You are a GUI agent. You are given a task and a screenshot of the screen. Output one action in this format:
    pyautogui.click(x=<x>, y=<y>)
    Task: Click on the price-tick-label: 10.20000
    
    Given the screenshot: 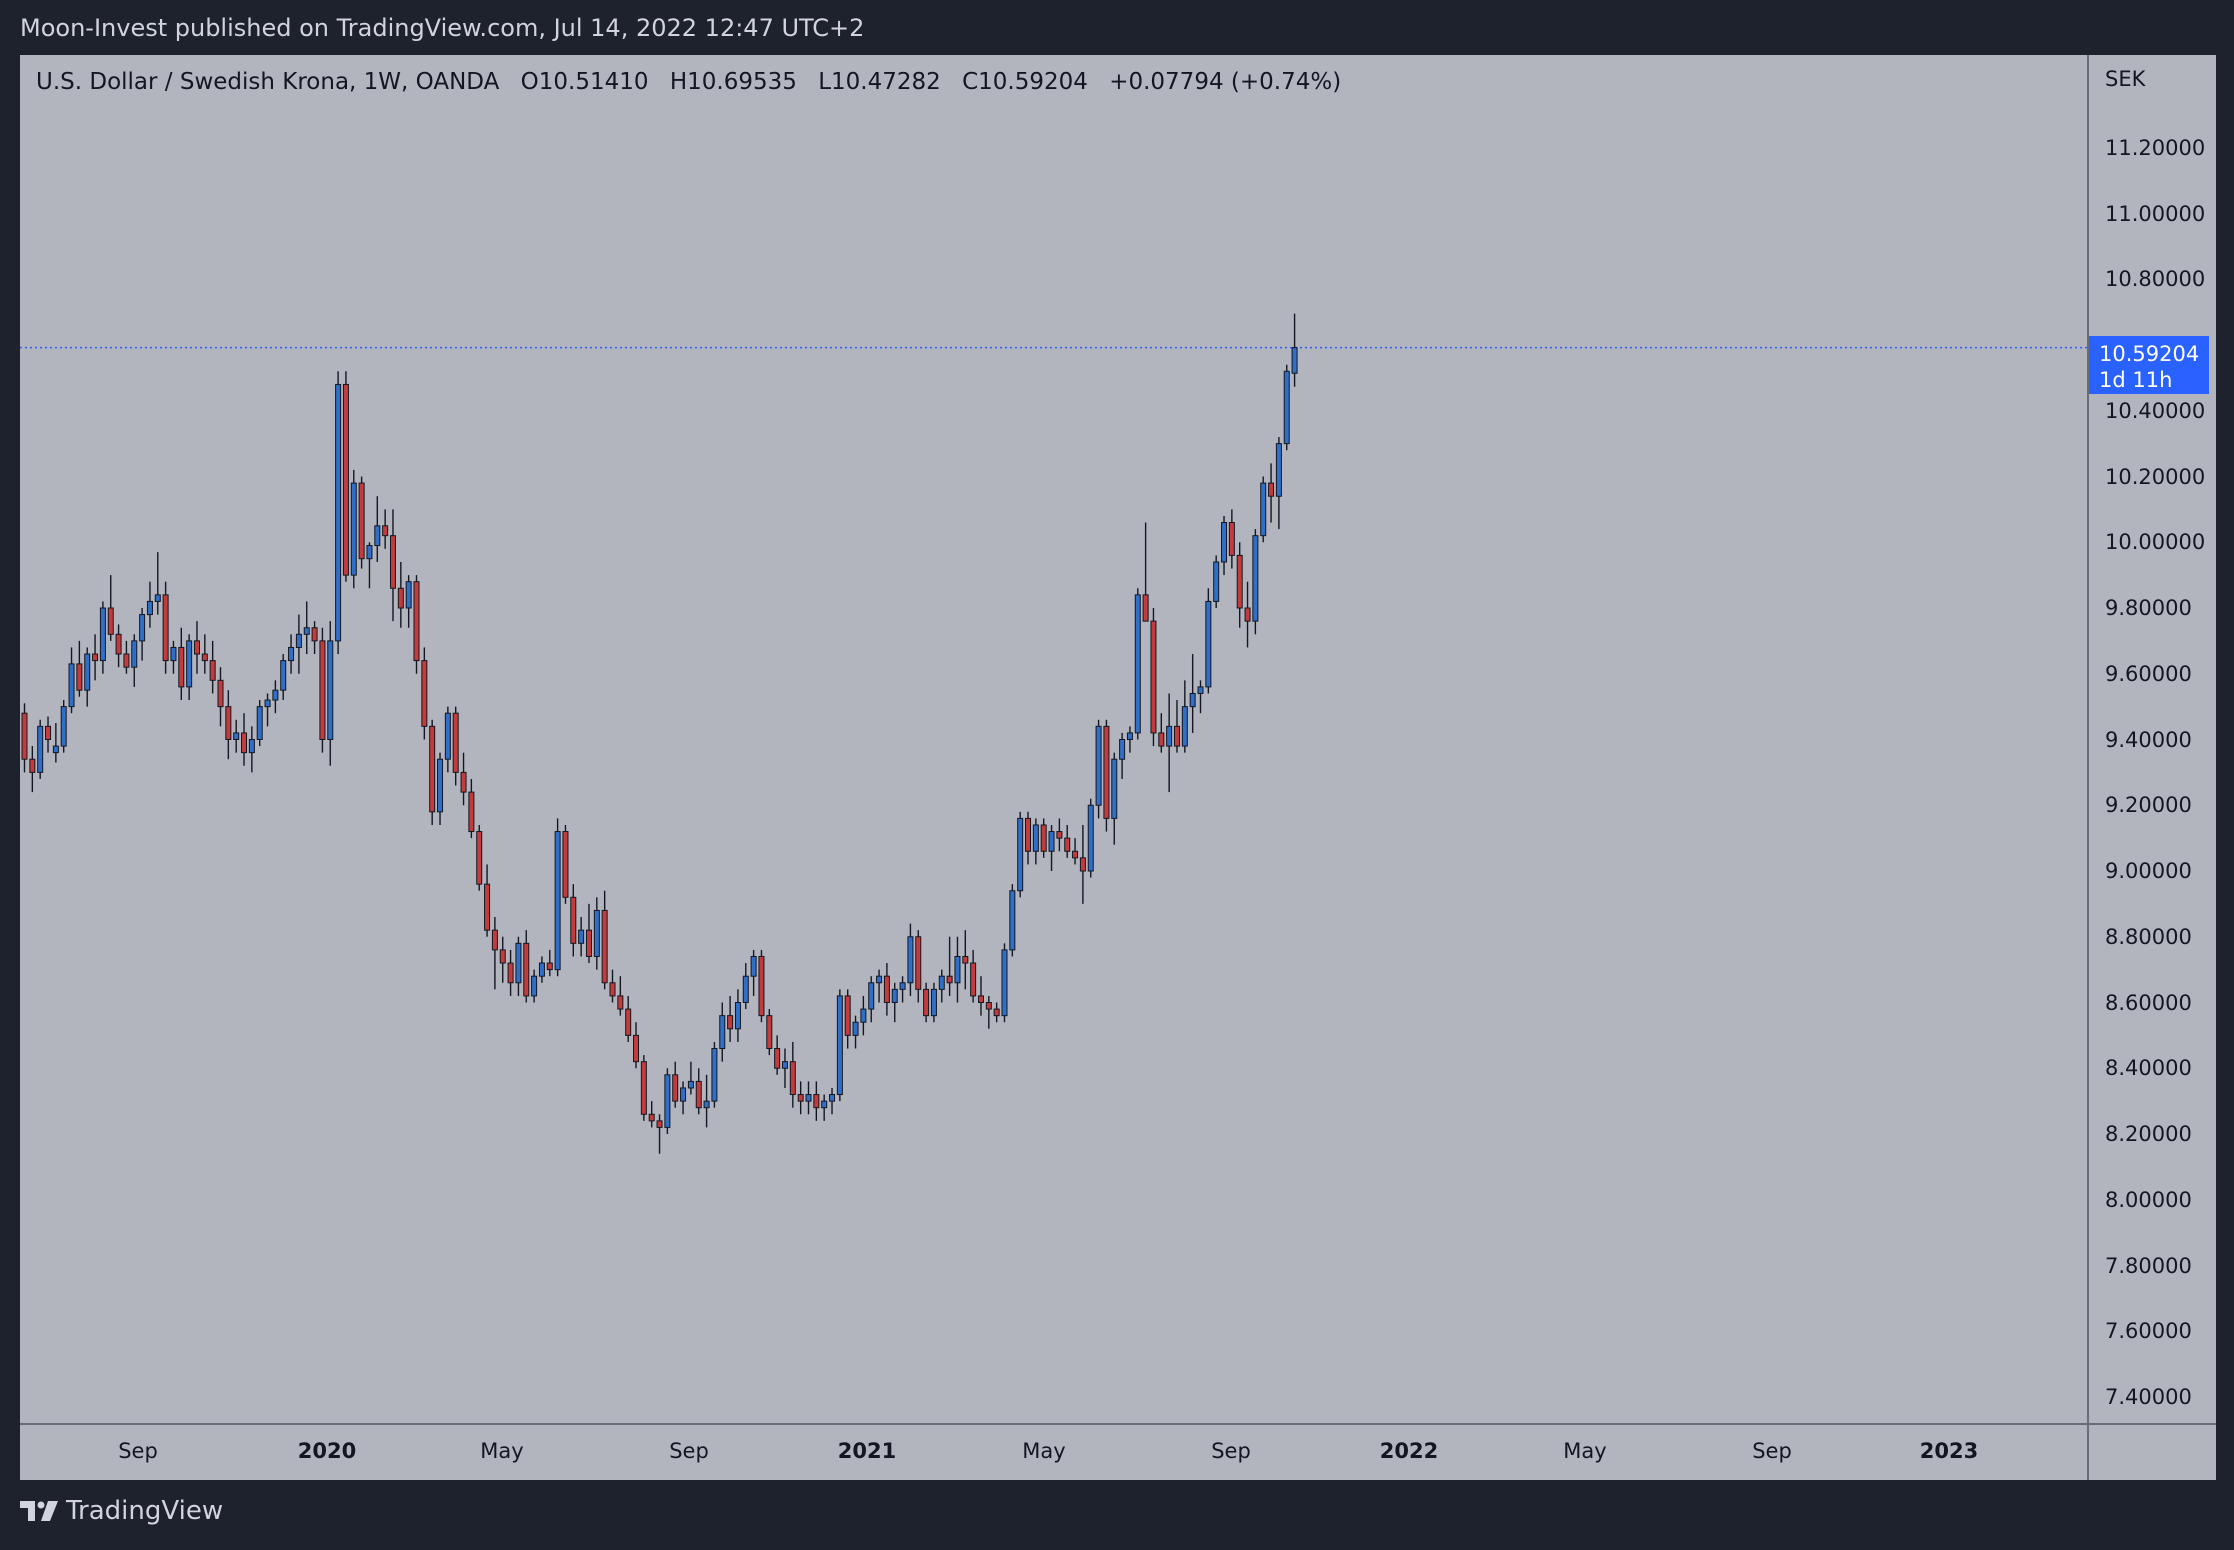 What is the action you would take?
    pyautogui.click(x=2155, y=476)
    